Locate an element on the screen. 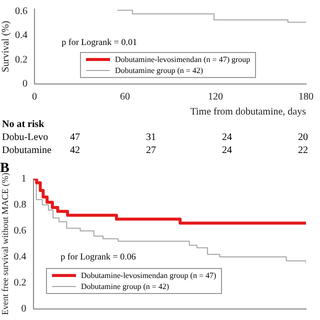 This screenshot has height=320, width=320. annotation: p for Logrank = 0.01 is located at coordinates (99, 42).